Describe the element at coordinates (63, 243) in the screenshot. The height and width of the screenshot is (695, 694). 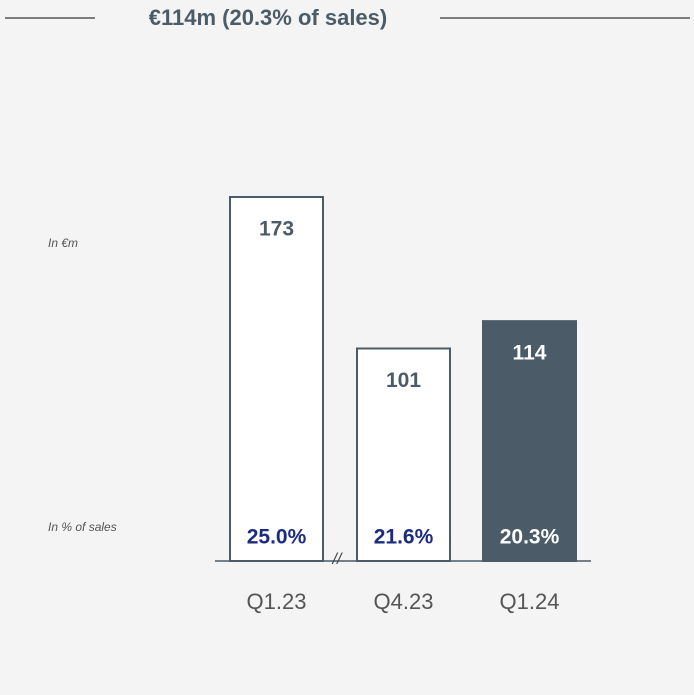
I see `unit-label: In €m` at that location.